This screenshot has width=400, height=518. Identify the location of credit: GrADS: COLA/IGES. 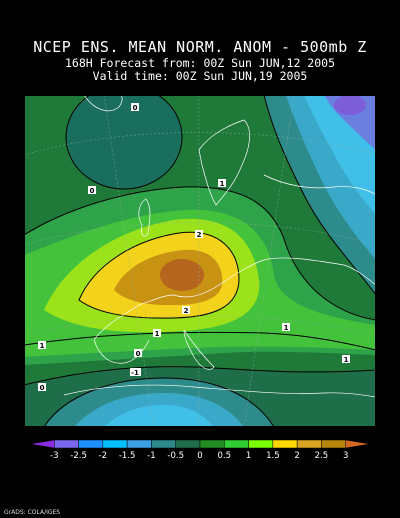
(32, 512).